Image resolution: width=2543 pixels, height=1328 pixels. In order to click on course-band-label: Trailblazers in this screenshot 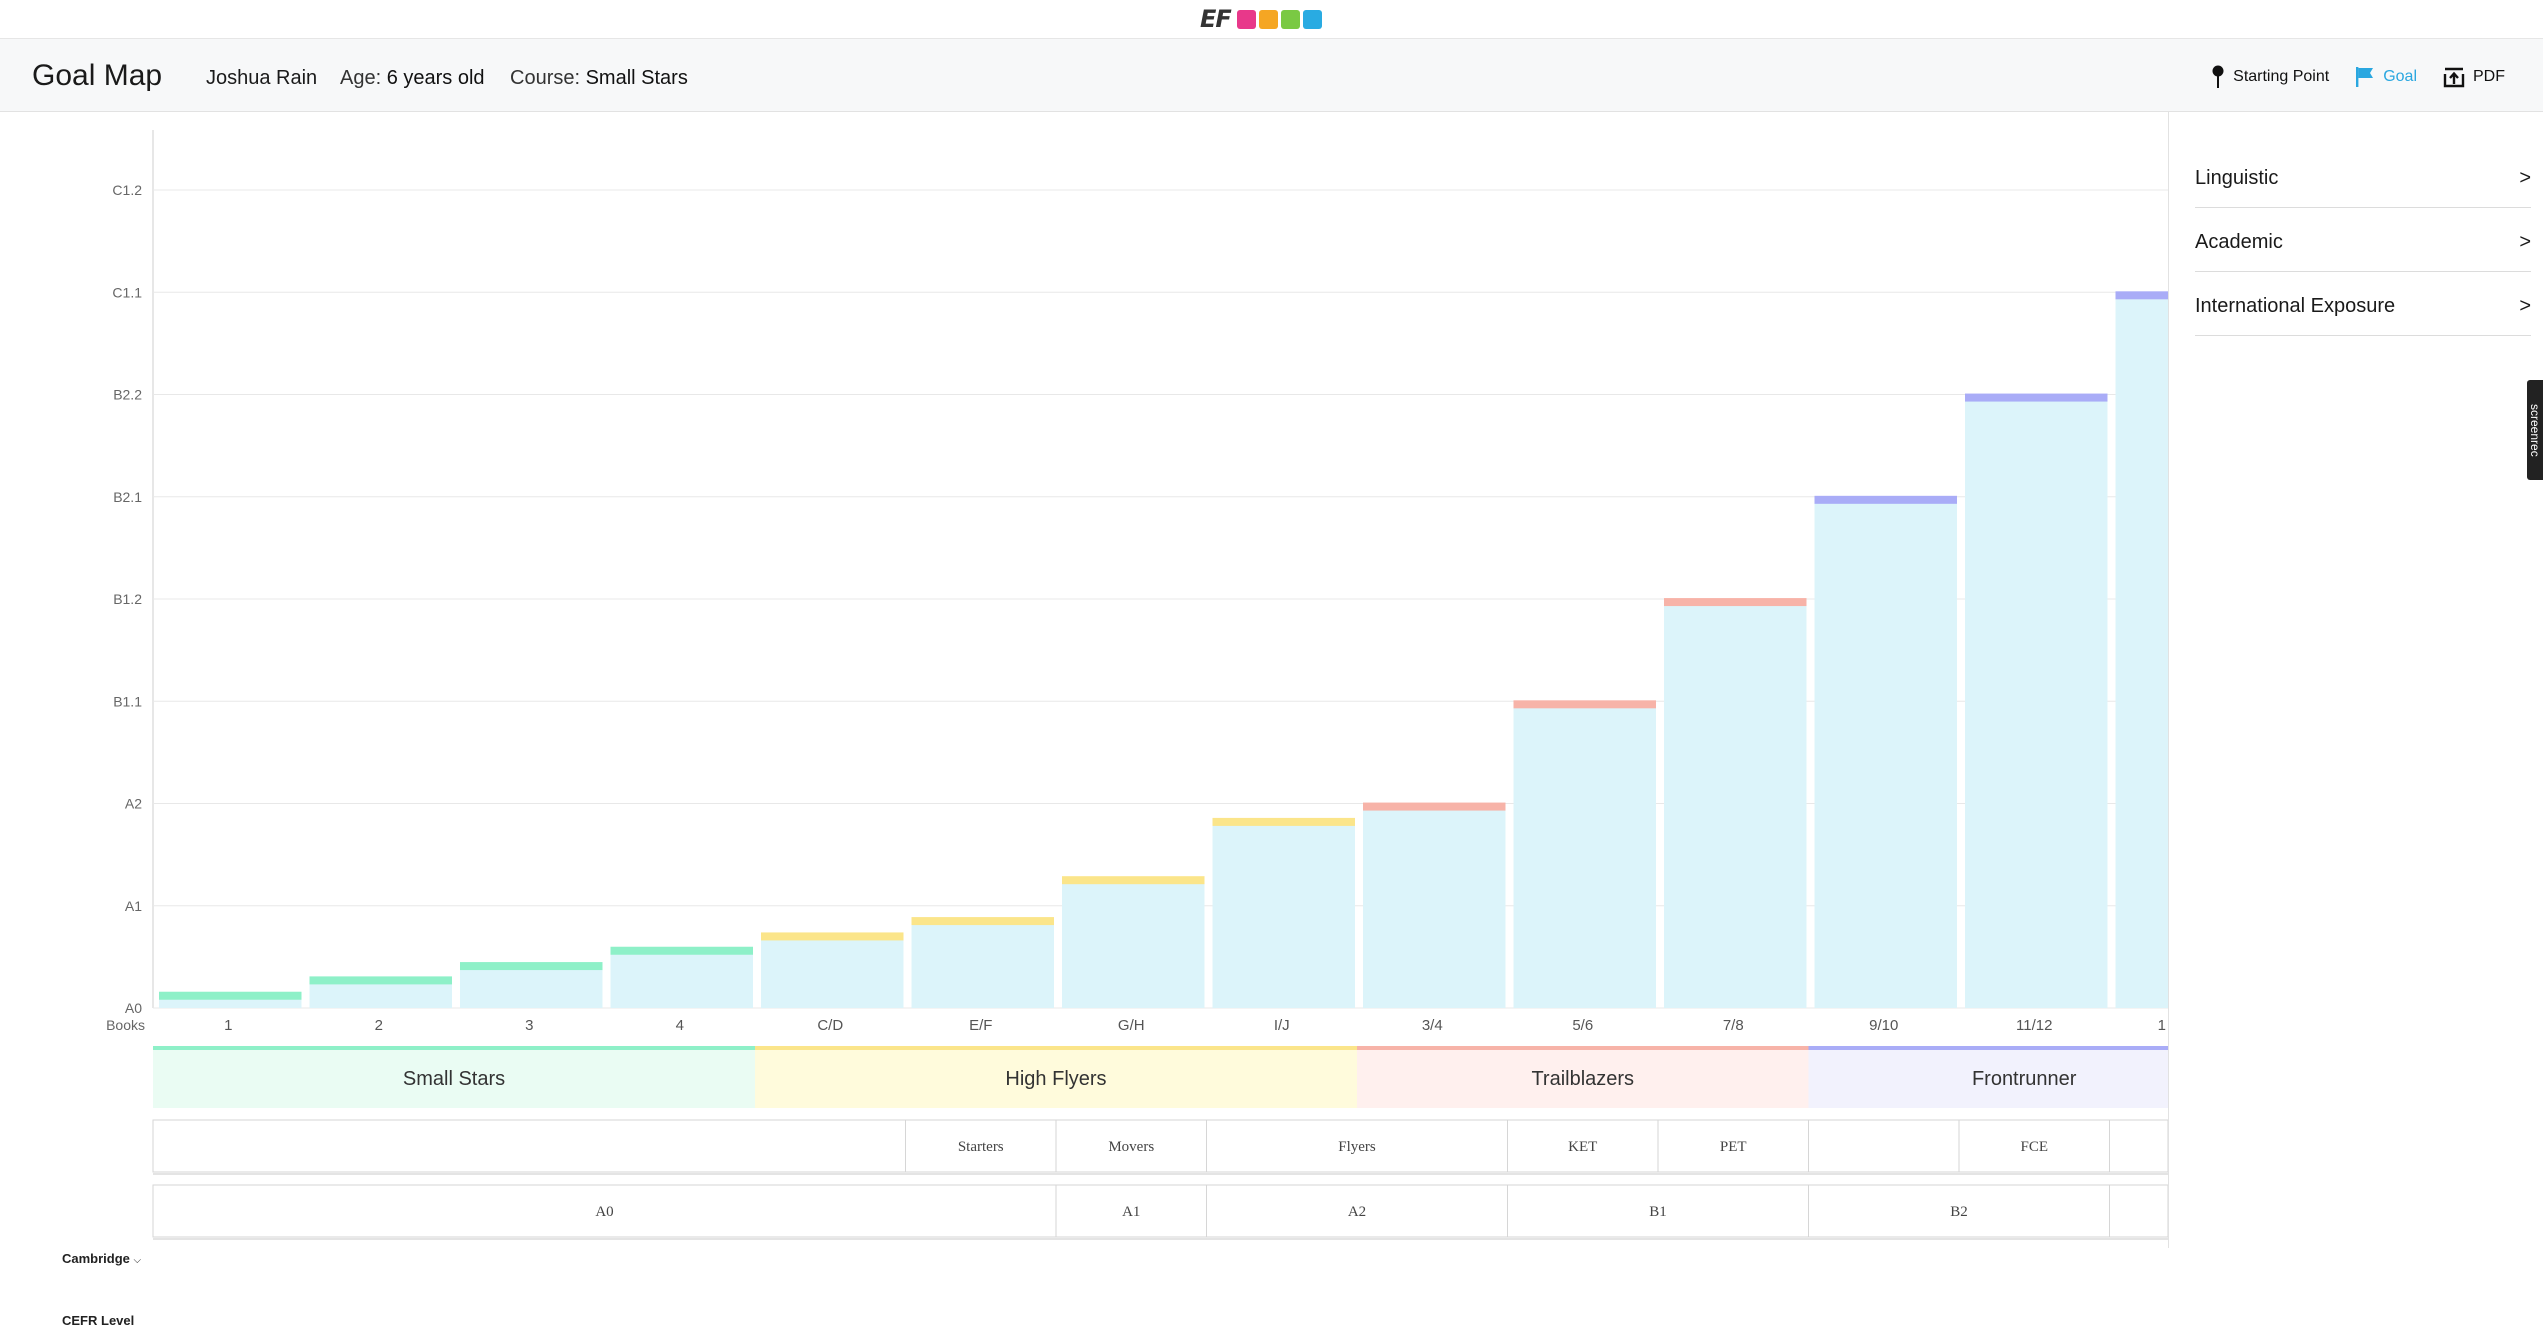, I will do `click(1582, 1079)`.